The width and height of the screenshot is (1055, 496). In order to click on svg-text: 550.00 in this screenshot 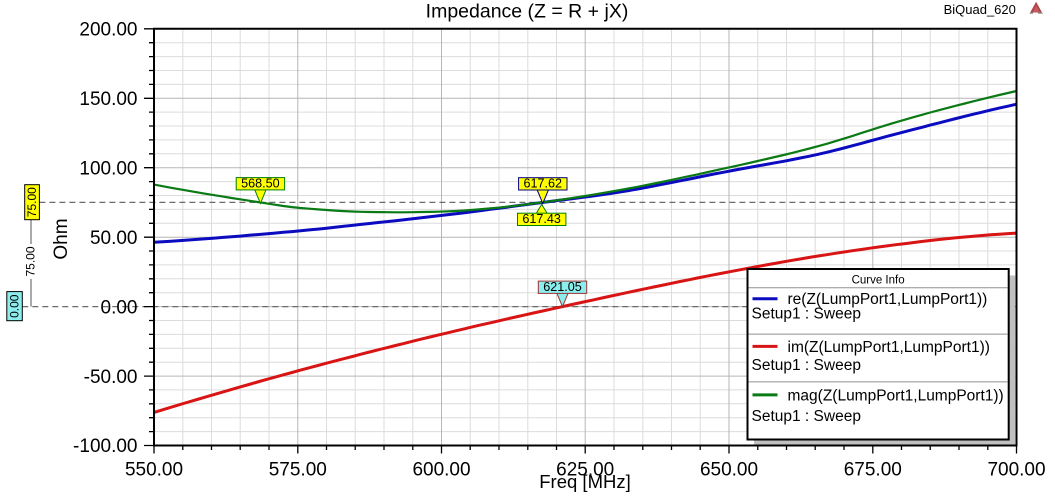, I will do `click(154, 470)`.